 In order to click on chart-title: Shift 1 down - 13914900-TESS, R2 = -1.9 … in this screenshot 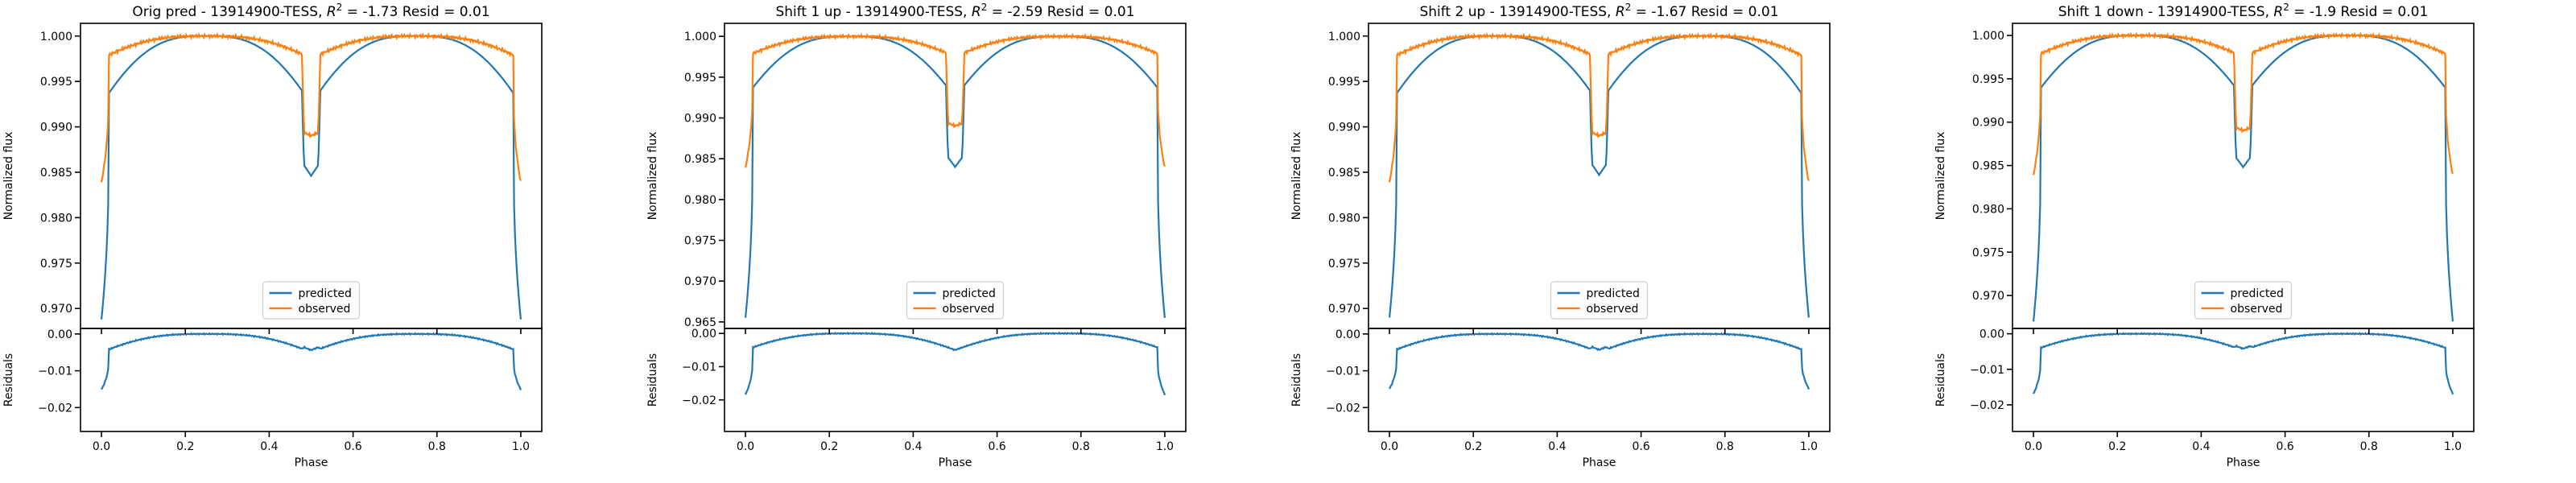, I will do `click(2243, 11)`.